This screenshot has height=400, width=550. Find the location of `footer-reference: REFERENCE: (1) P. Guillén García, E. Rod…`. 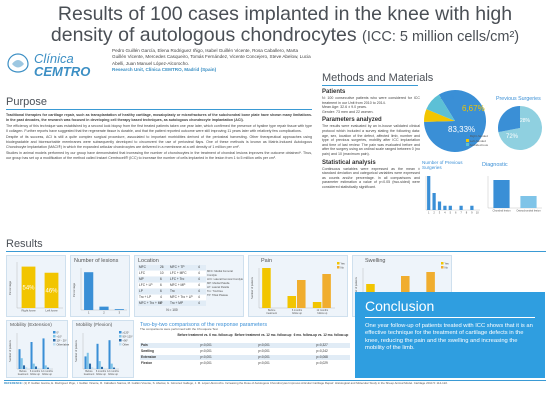

footer-reference: REFERENCE: (1) P. Guillén García, E. Rod… is located at coordinates (275, 383).